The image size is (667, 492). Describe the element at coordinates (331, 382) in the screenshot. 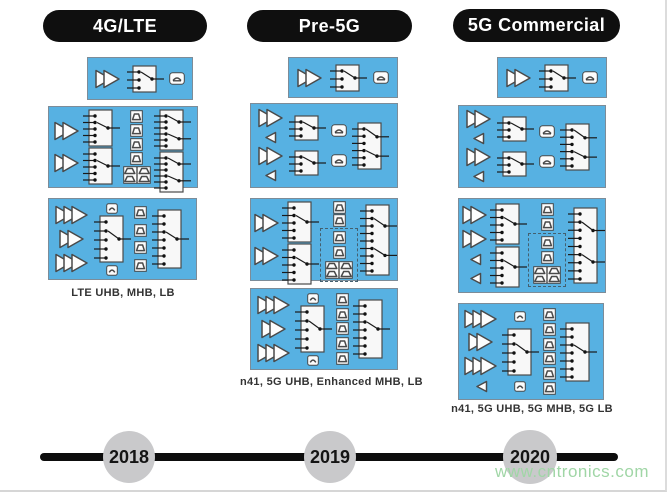

I see `band-caption-pre-5g: n41, 5G UHB, Enhanced MHB, LB` at that location.